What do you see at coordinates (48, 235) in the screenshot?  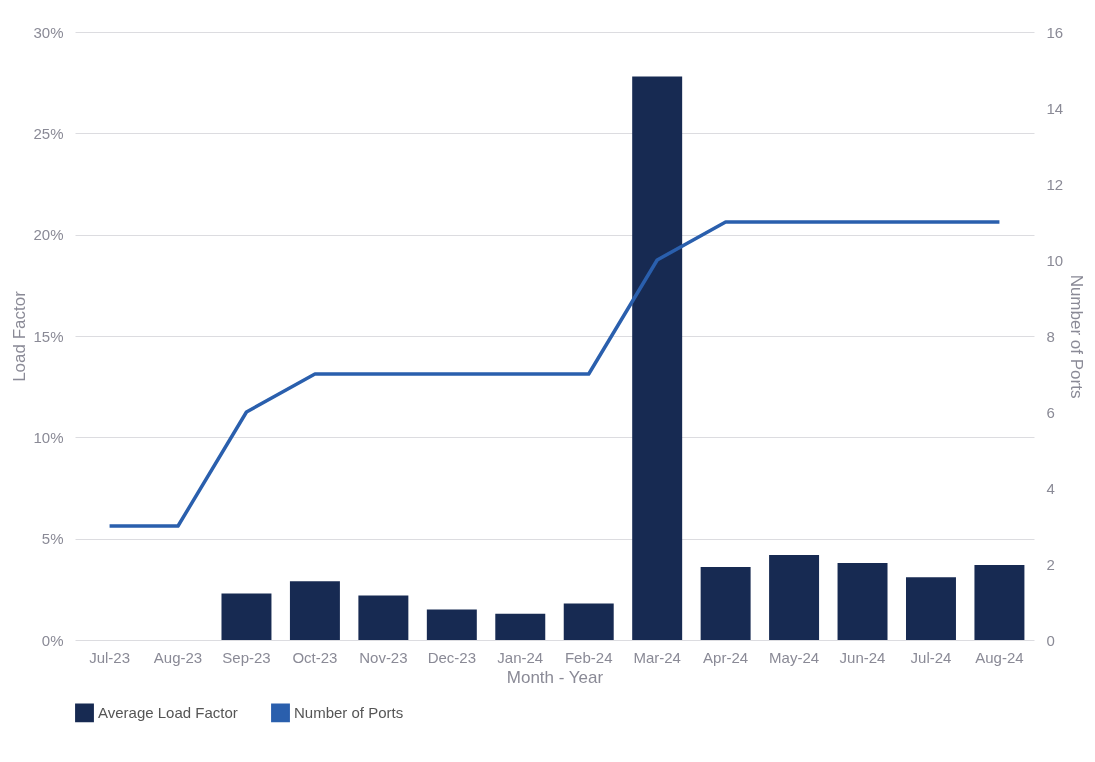 I see `y-tick-label: 20%` at bounding box center [48, 235].